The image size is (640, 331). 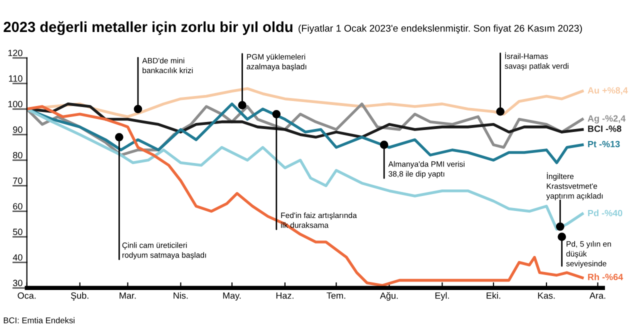 What do you see at coordinates (493, 295) in the screenshot?
I see `x-tick-label: Eki.` at bounding box center [493, 295].